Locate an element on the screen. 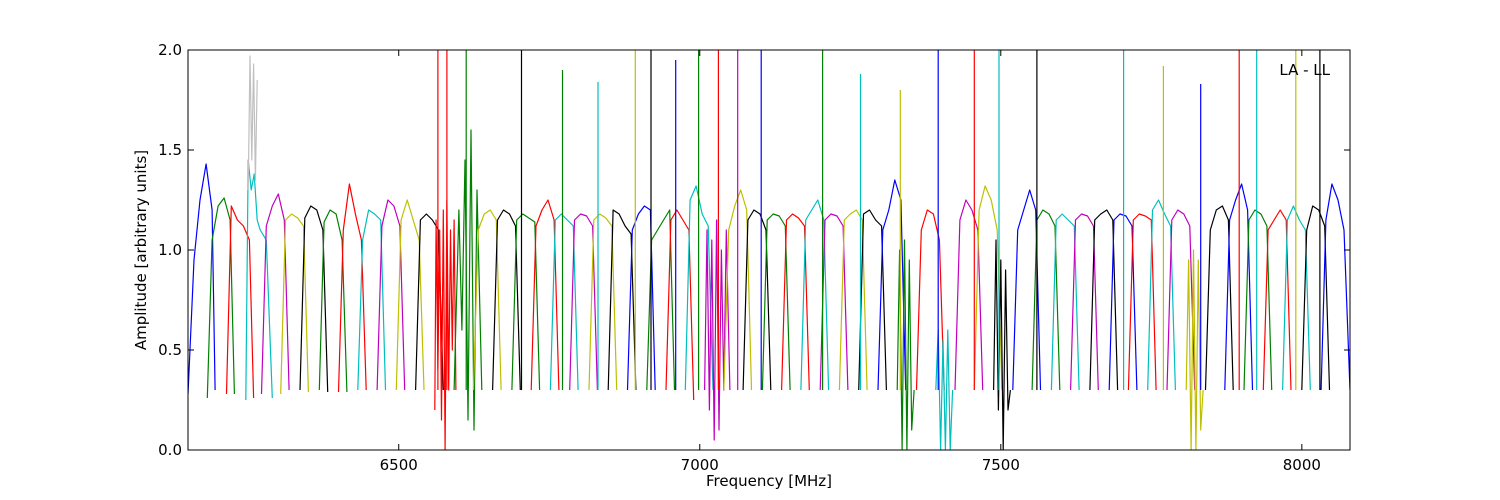  y-tick-label-4: 2.0 is located at coordinates (170, 50).